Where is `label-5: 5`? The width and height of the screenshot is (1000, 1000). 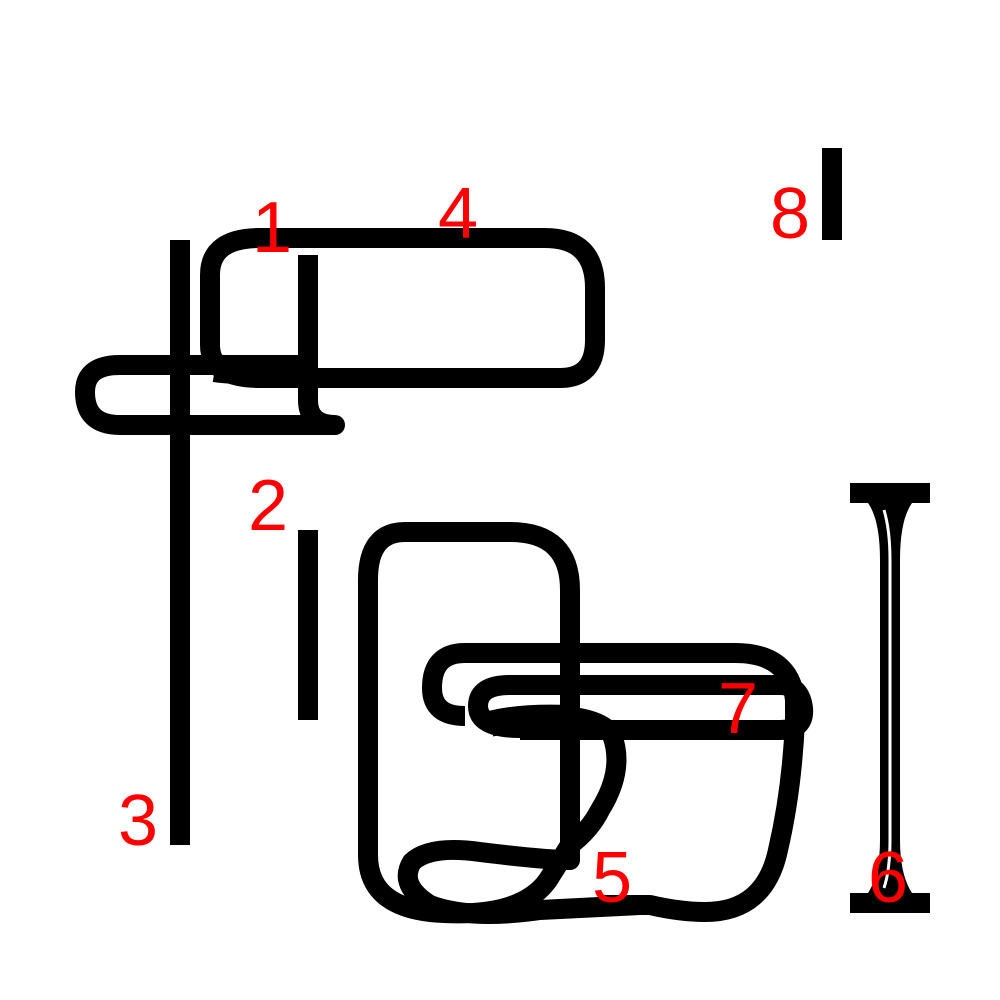 label-5: 5 is located at coordinates (612, 878).